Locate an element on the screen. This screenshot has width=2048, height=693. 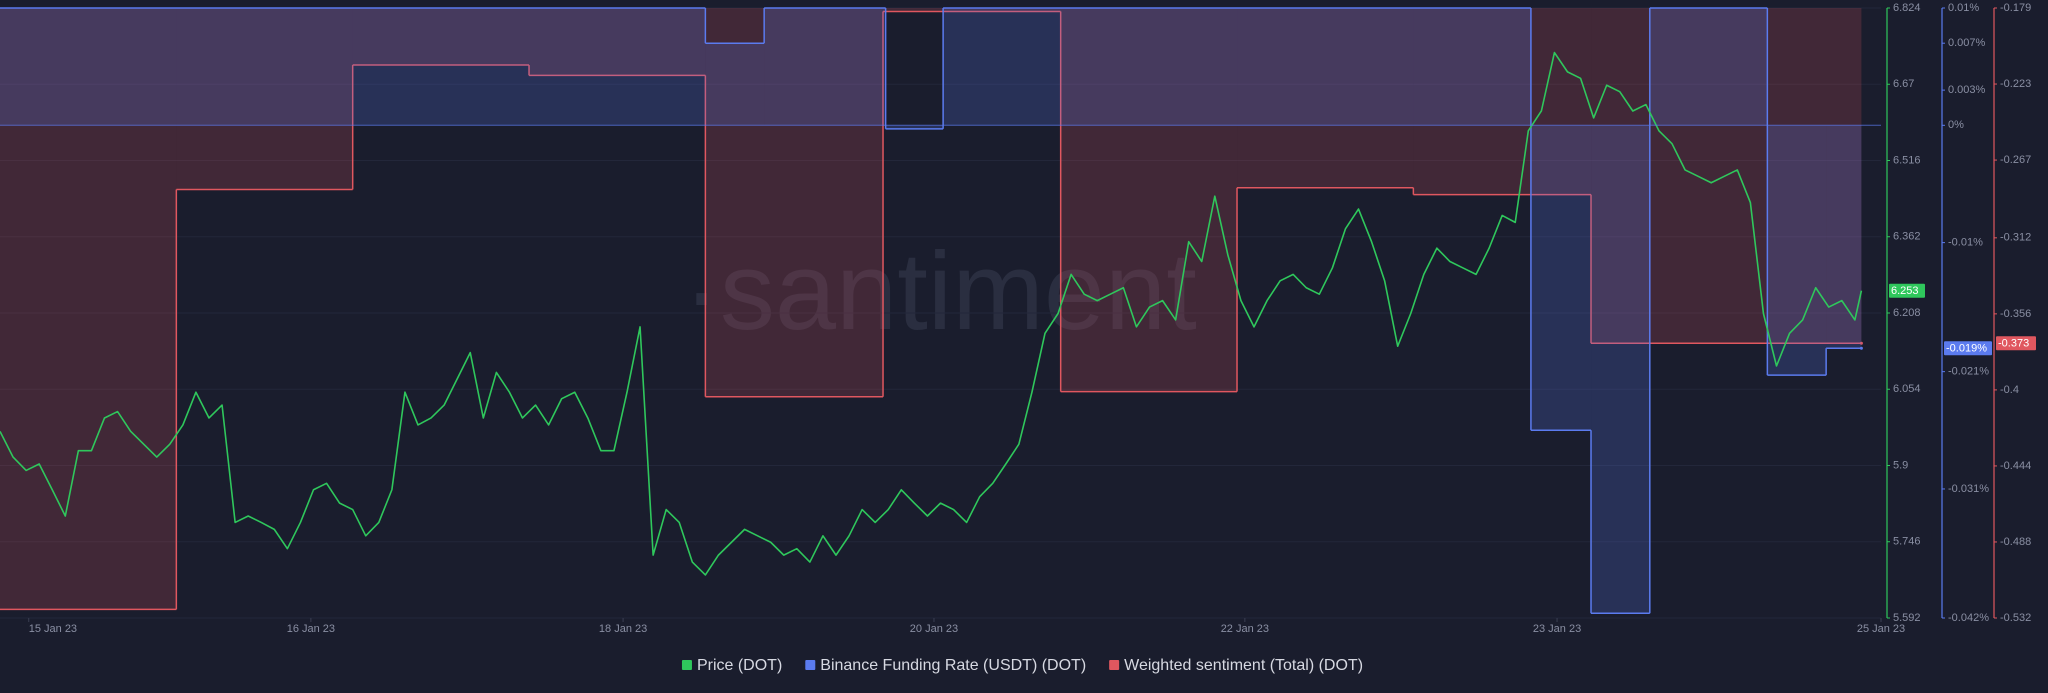
y-tick-label: 0.007% is located at coordinates (1967, 43).